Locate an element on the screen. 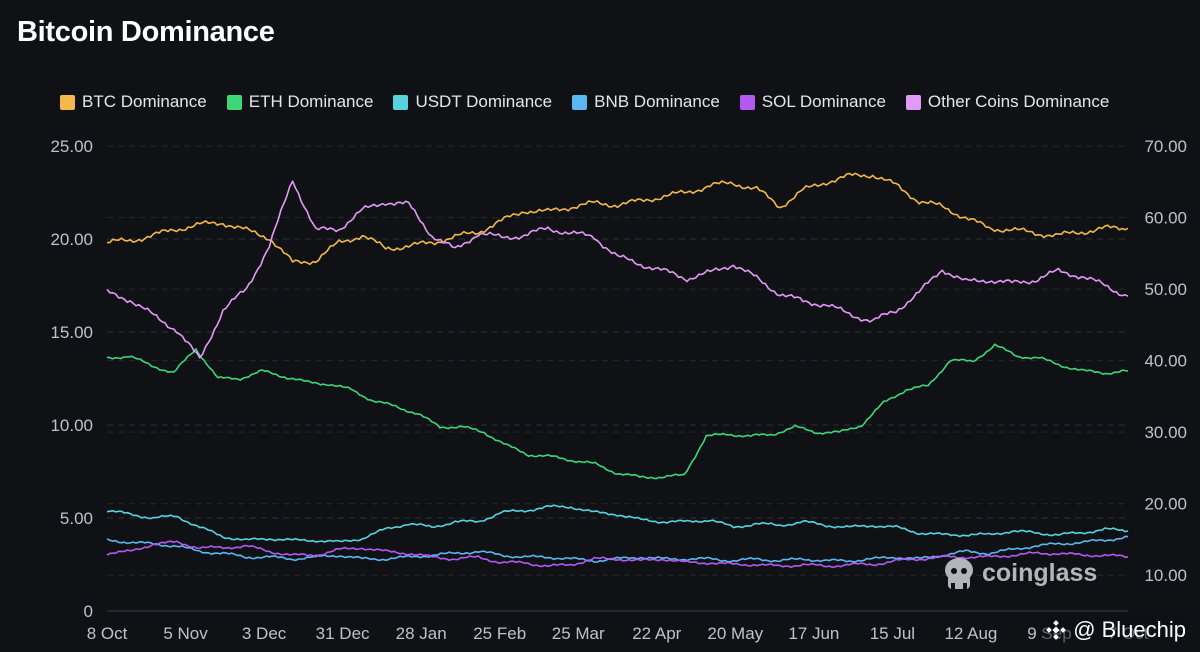  x-tick-label: 5 Nov is located at coordinates (185, 633).